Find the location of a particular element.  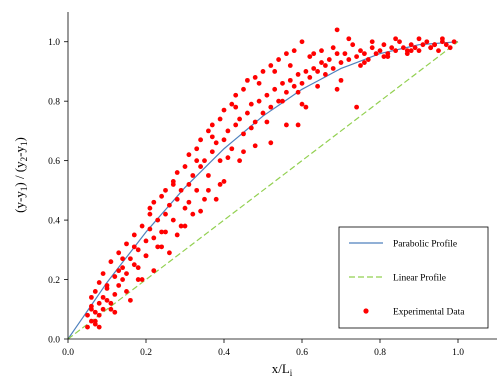

y-tick-label: 1.0 is located at coordinates (54, 43).